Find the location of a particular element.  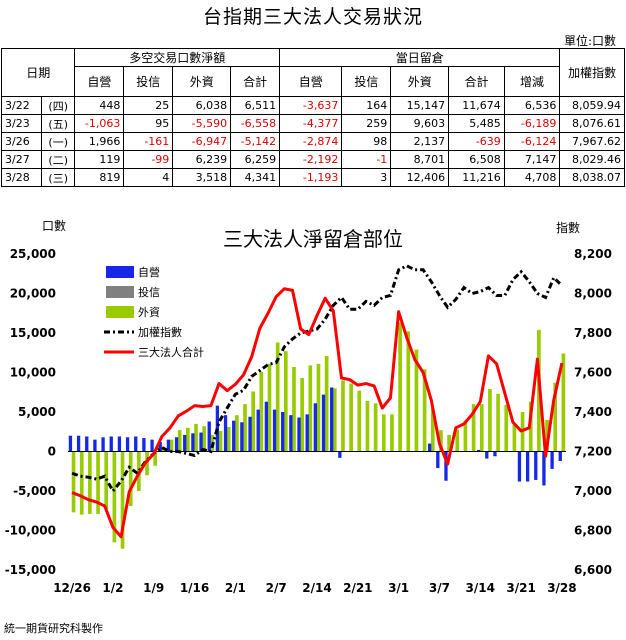

y2-tick-label: 7,000 is located at coordinates (593, 491).